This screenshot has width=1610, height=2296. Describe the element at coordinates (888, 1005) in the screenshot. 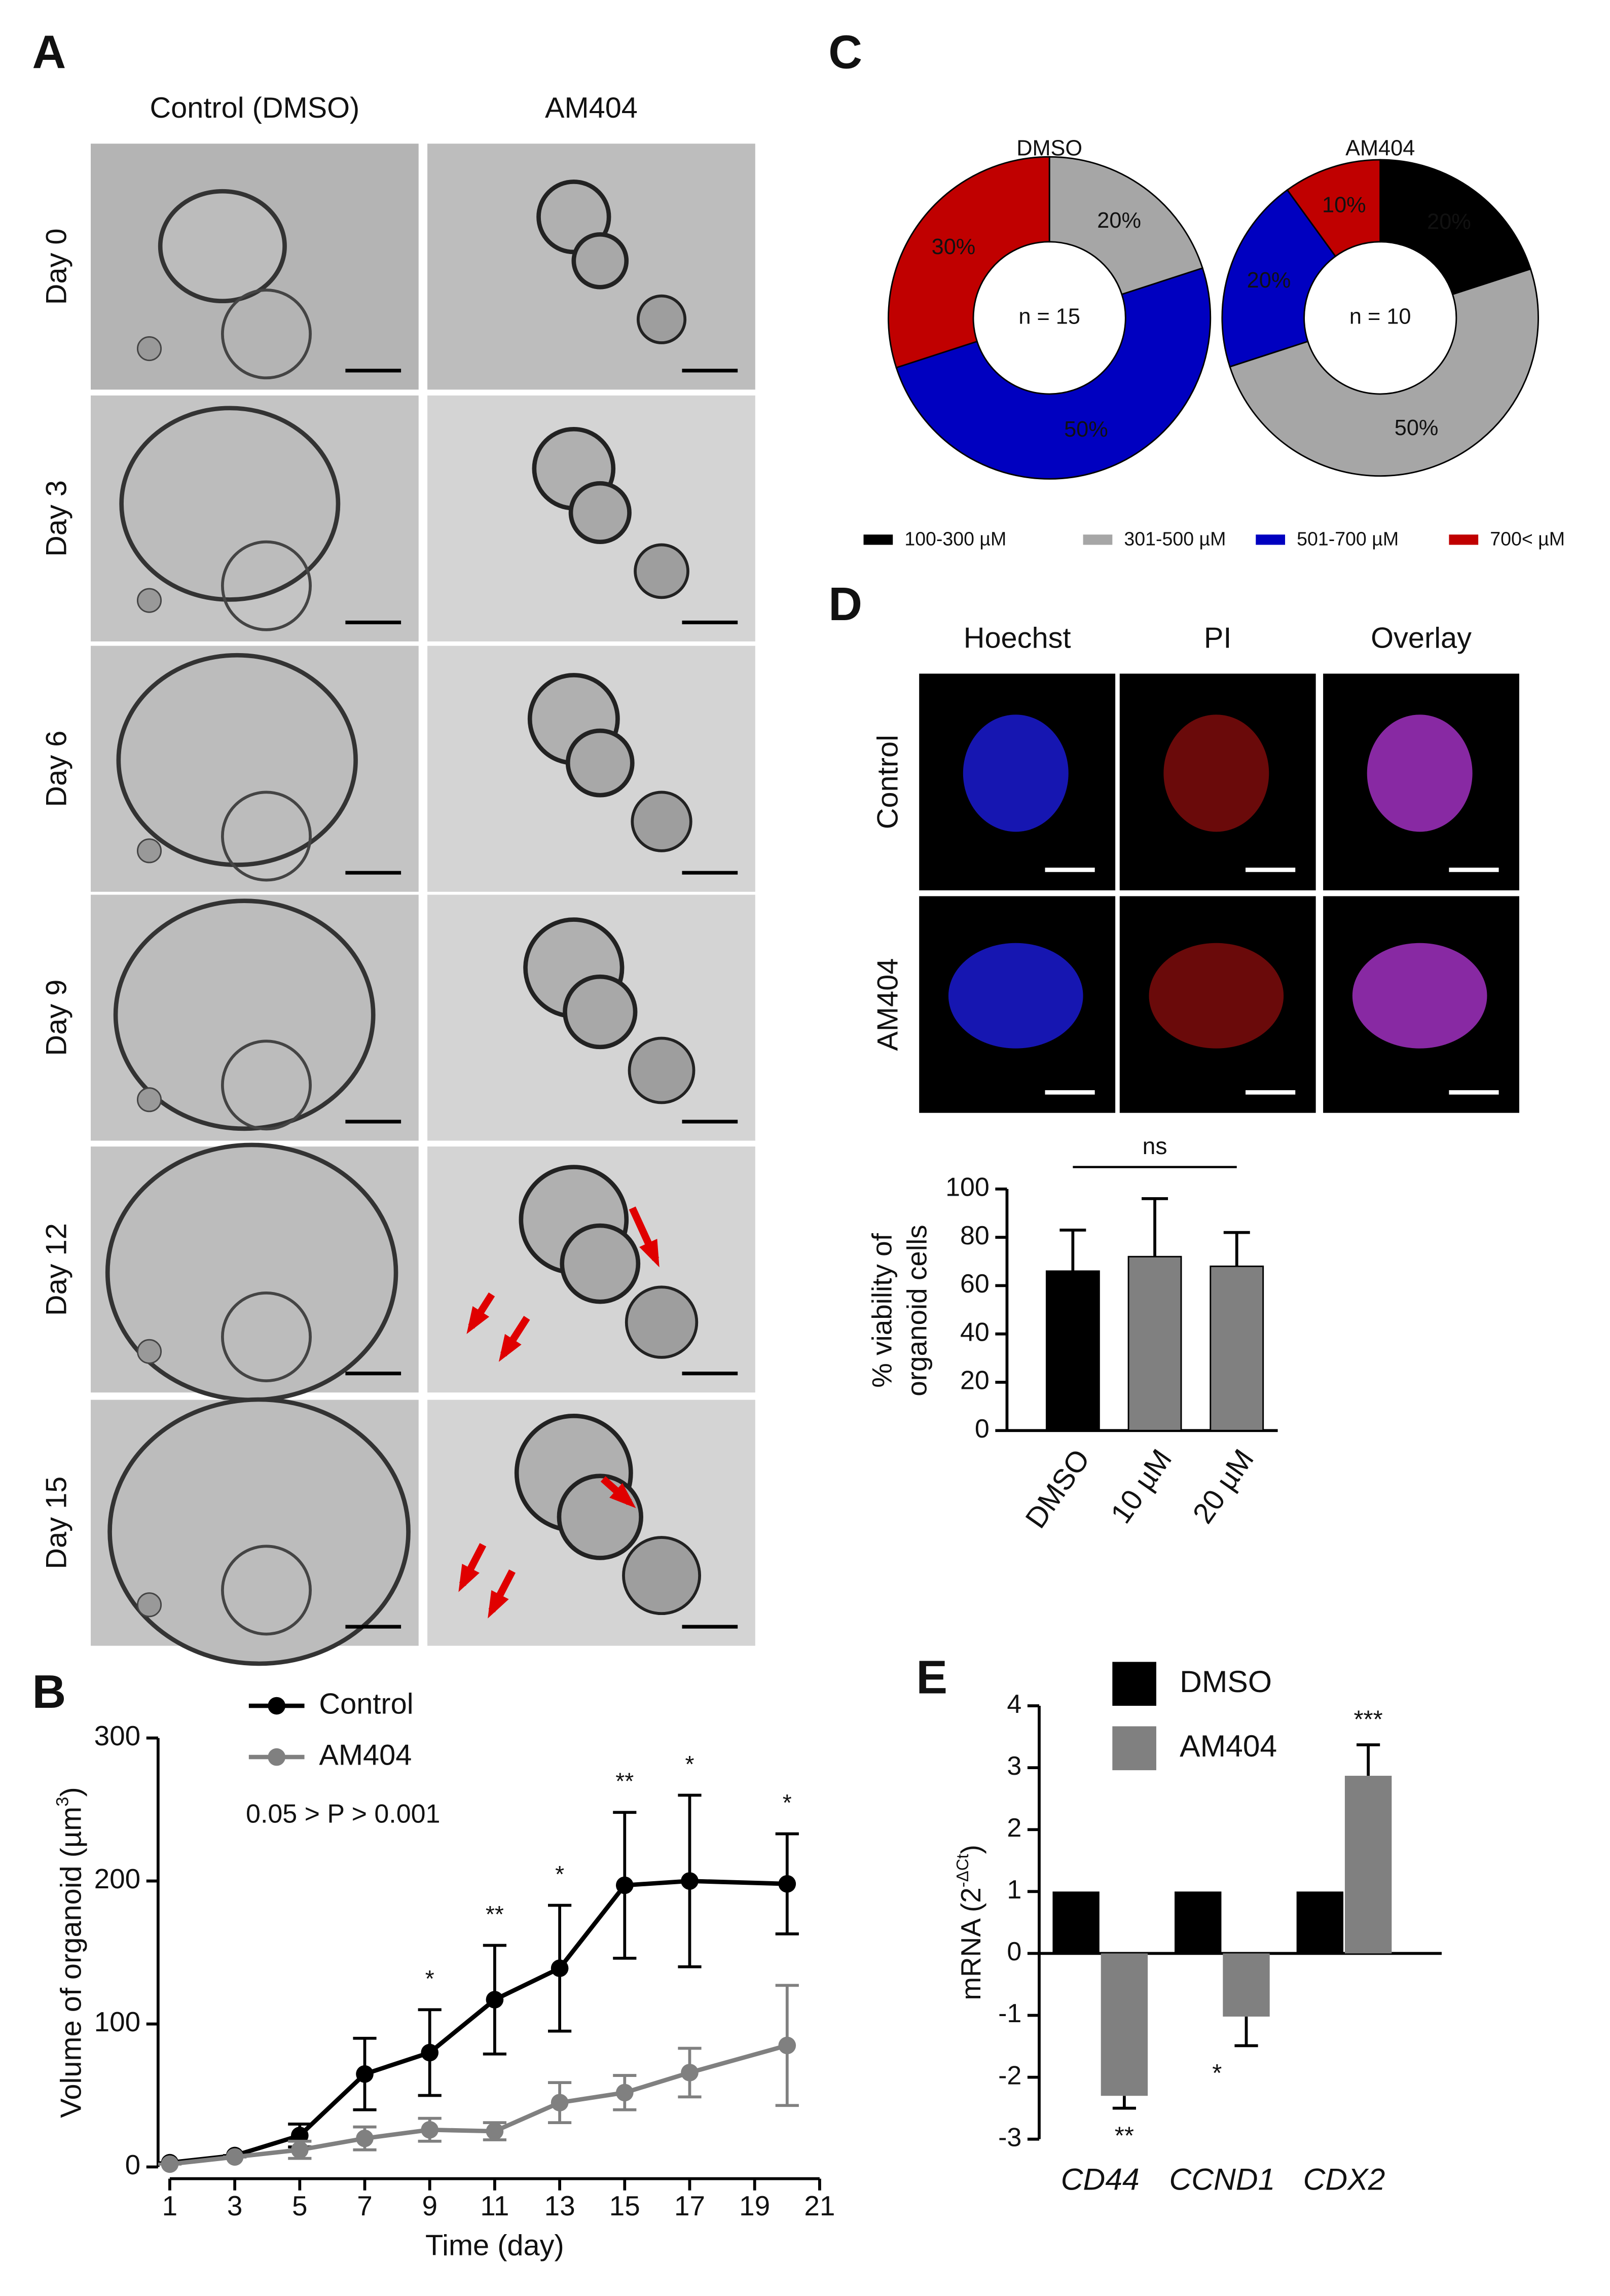

I see `row-label: AM404` at that location.